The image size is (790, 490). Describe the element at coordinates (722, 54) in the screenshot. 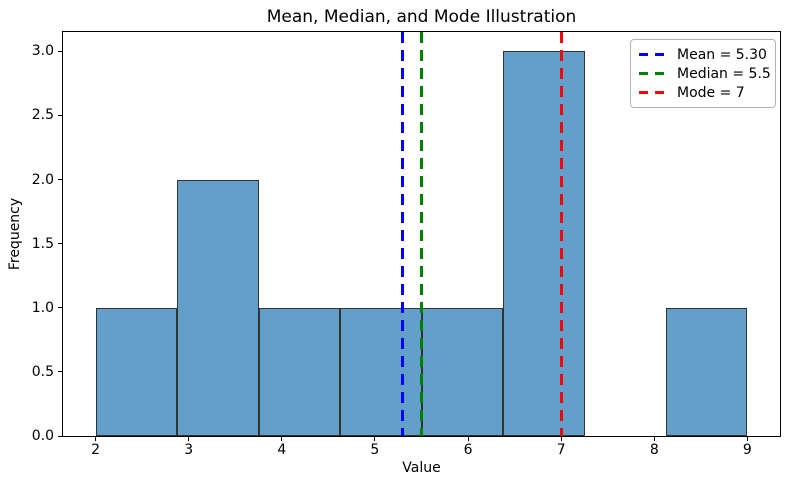

I see `legend-label: Mean = 5.30` at that location.